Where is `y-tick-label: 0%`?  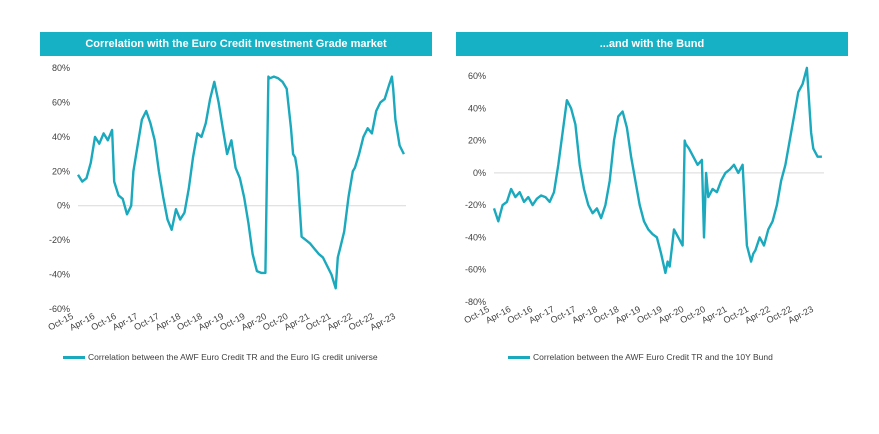
y-tick-label: 0% is located at coordinates (63, 206).